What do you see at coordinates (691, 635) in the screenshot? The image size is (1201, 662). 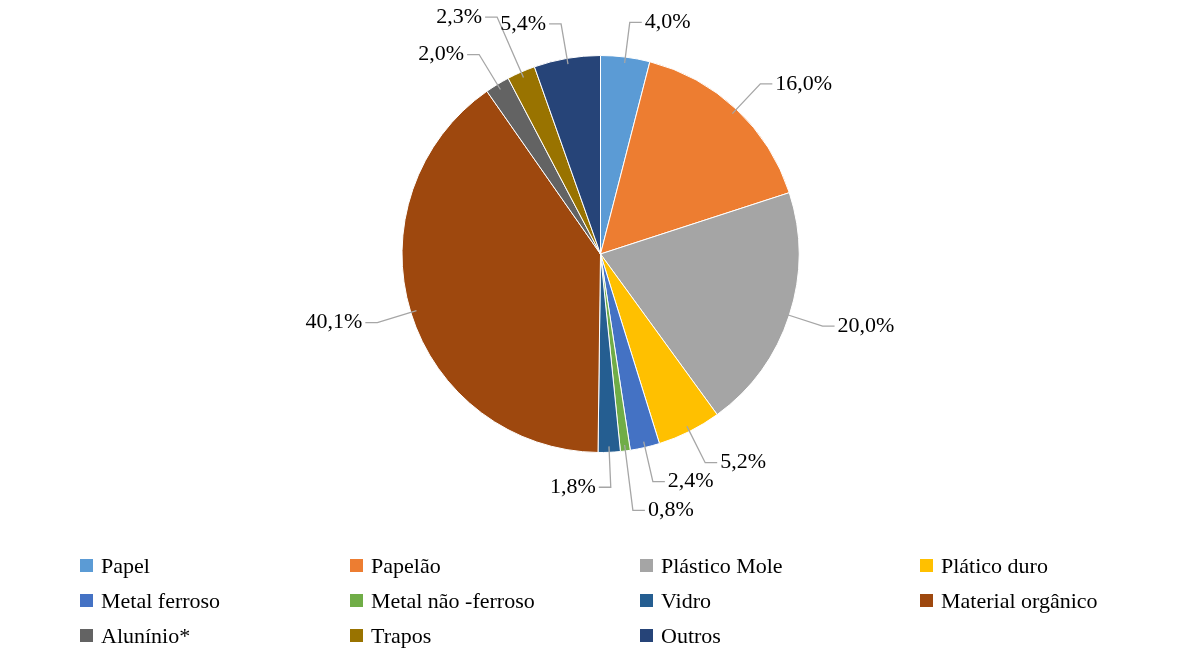 I see `legend-label: Outros` at bounding box center [691, 635].